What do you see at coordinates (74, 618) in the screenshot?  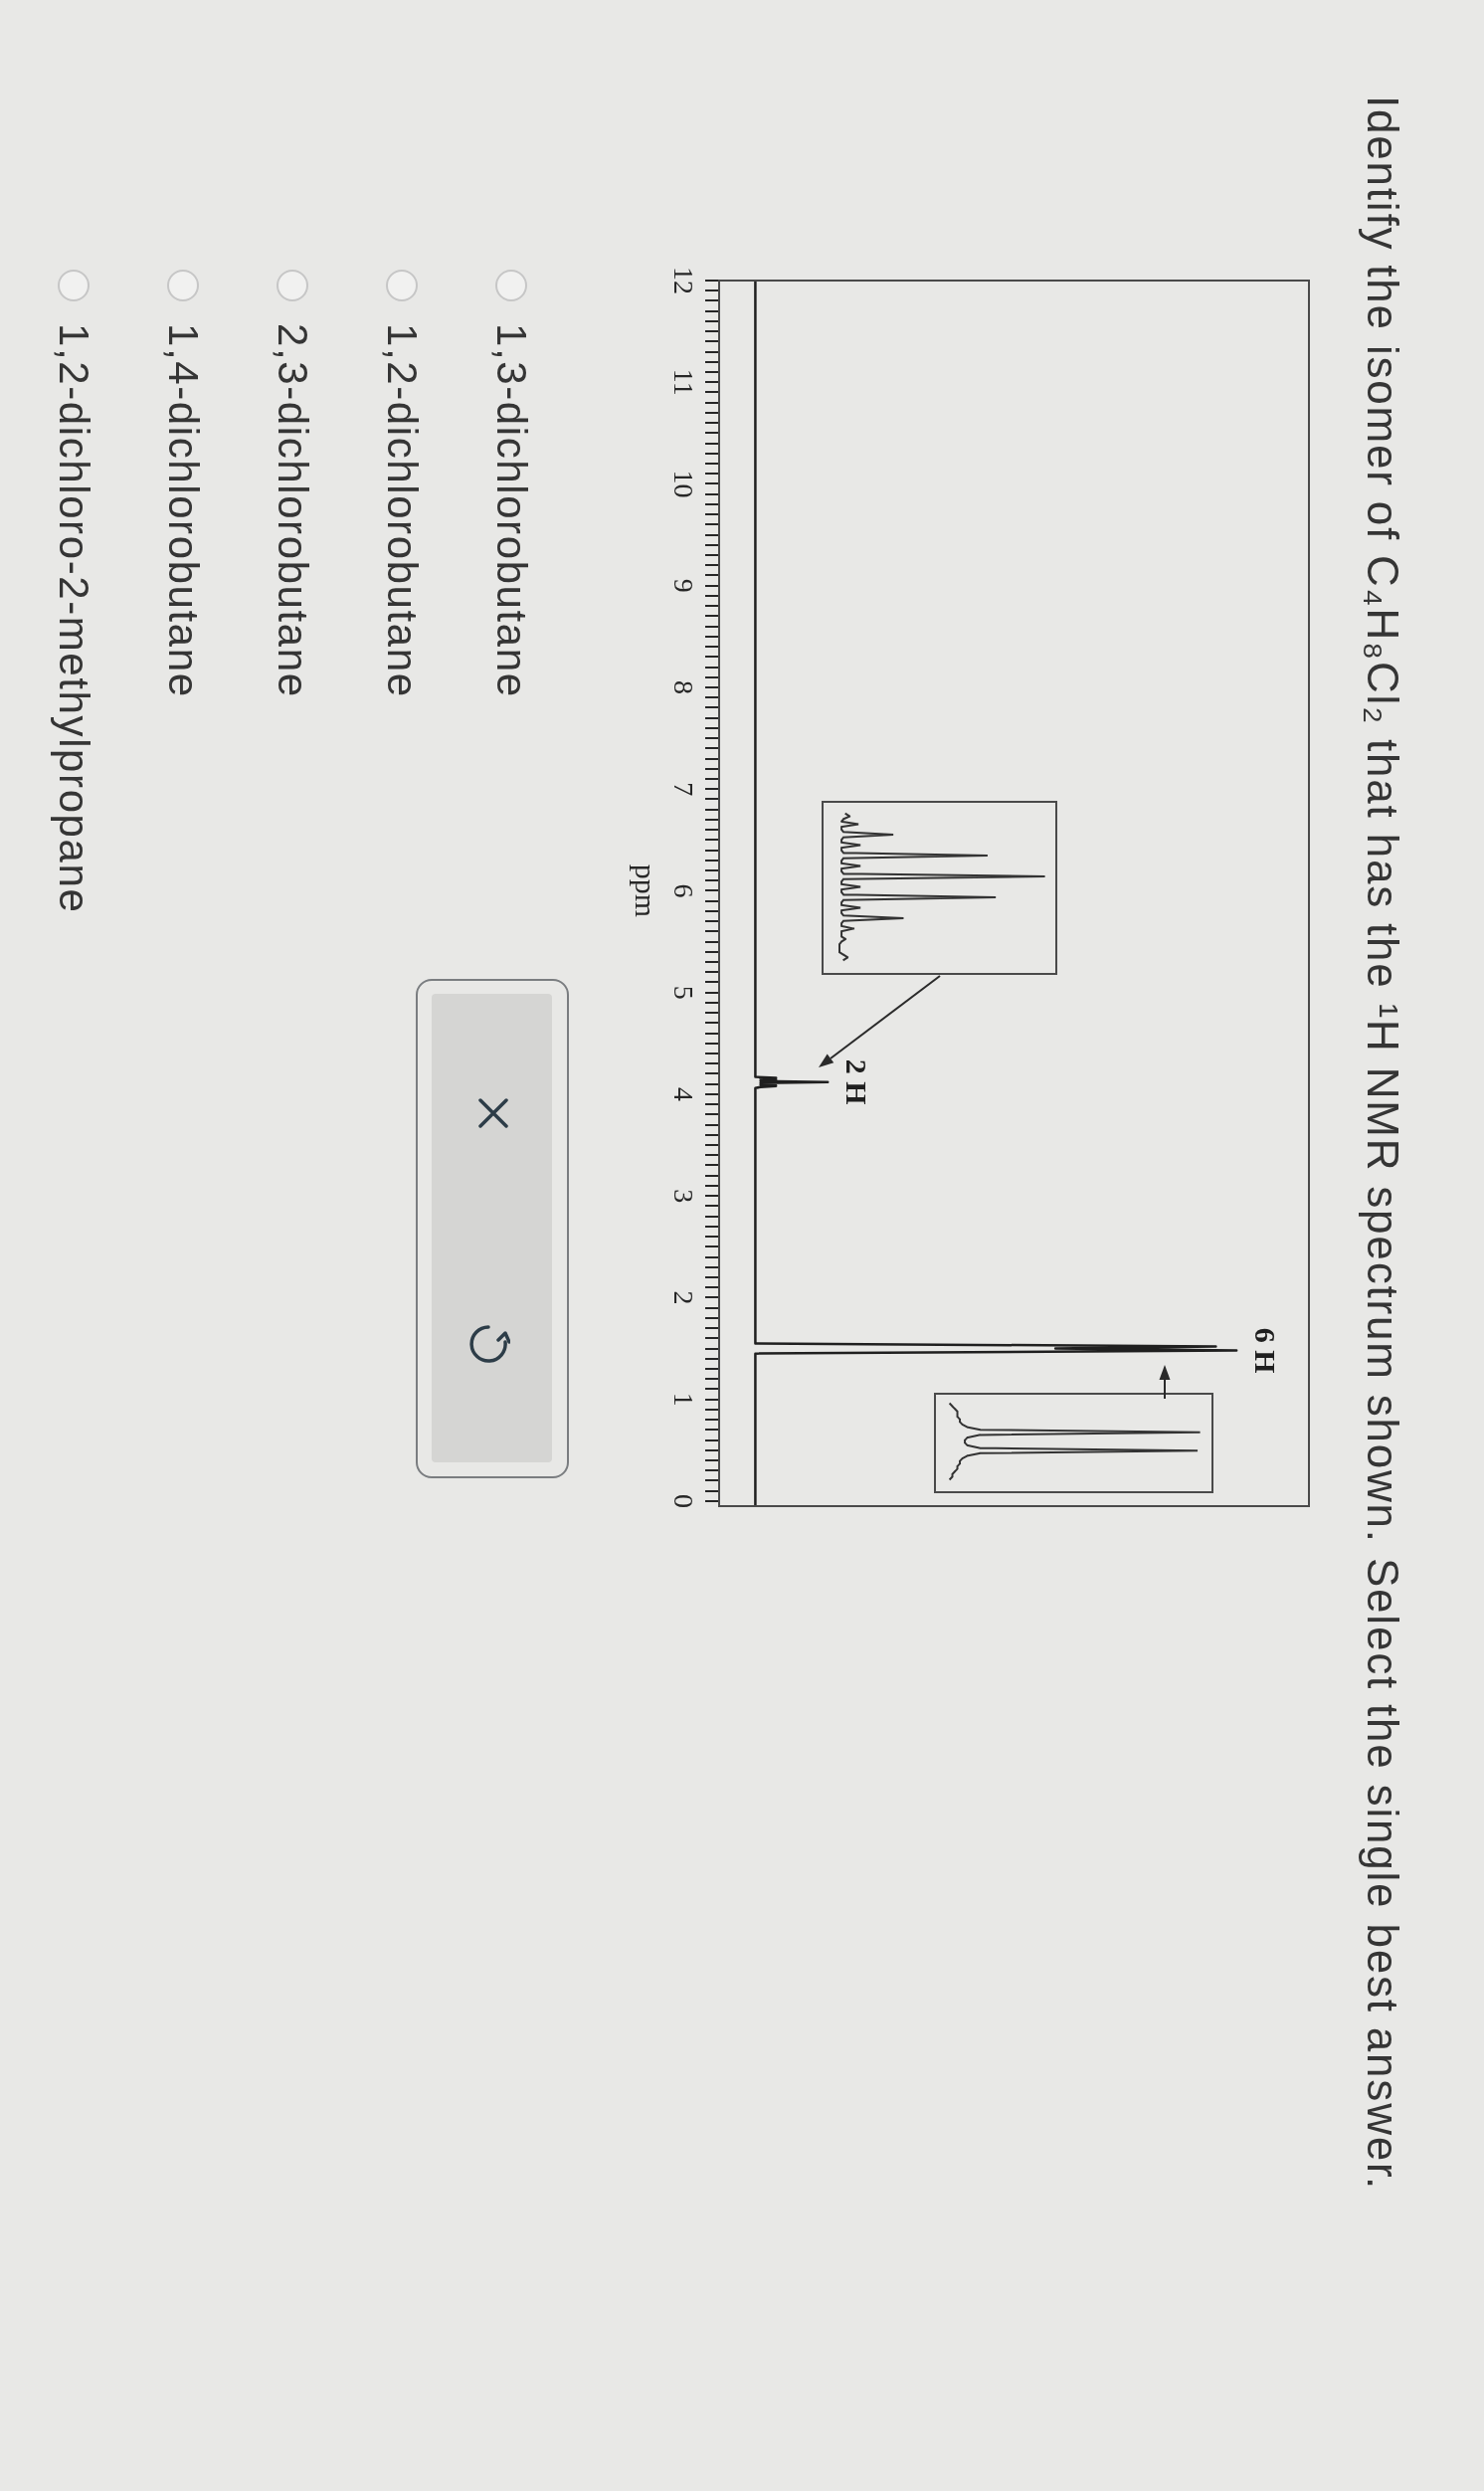 I see `text: 1,2-dichloro-2-methylpropane` at bounding box center [74, 618].